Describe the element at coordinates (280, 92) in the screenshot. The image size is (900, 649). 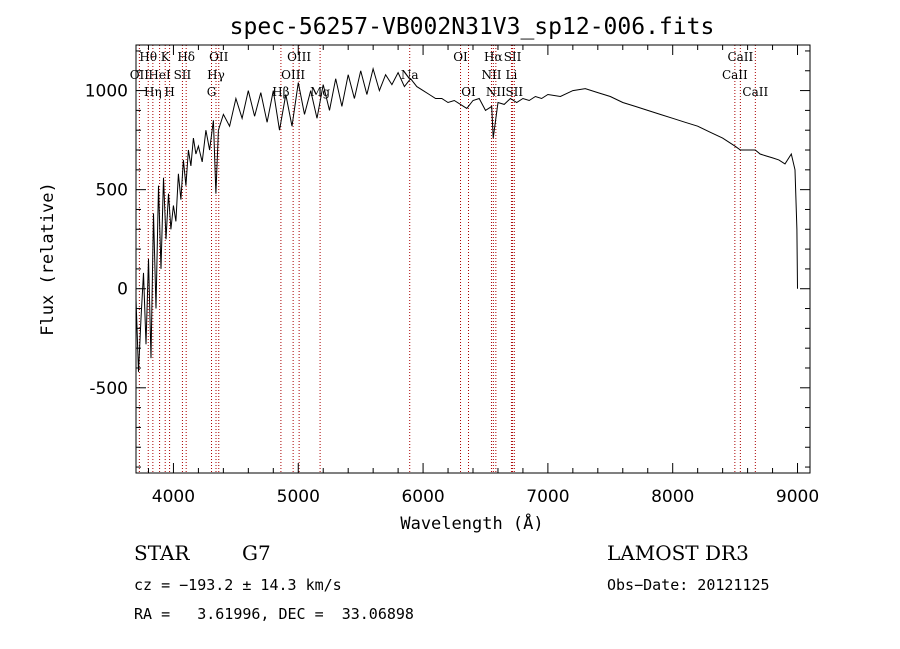
I see `marker-label: Hβ` at that location.